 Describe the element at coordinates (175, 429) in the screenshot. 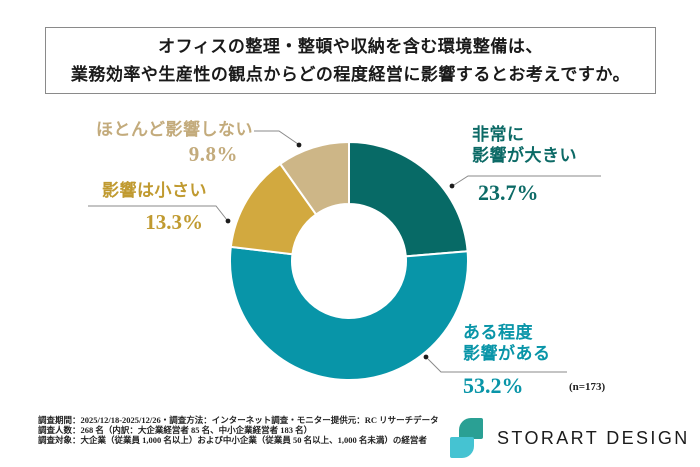

I see `survey-note-line: 調査人数：268 名（内訳：大企業経営者 85 名、中小企業経営者 183 名）` at that location.